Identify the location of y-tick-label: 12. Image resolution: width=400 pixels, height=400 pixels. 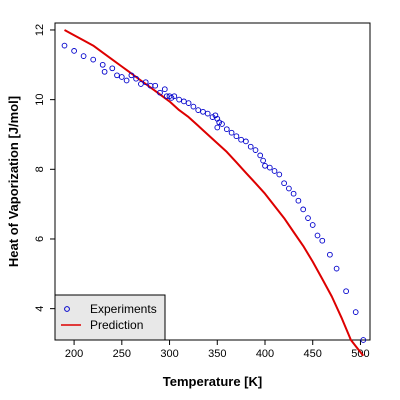
(40, 30).